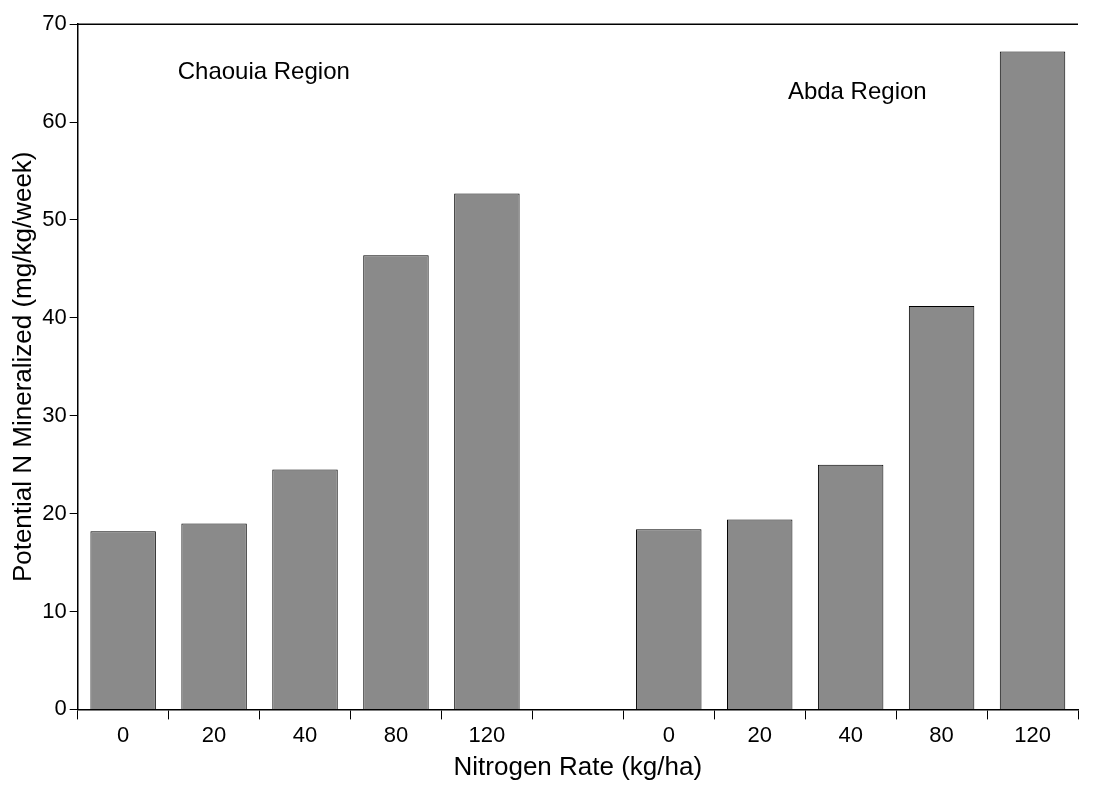 The image size is (1097, 792). I want to click on y-axis-title: Potential N Mineralized (mg/kg/week), so click(21, 367).